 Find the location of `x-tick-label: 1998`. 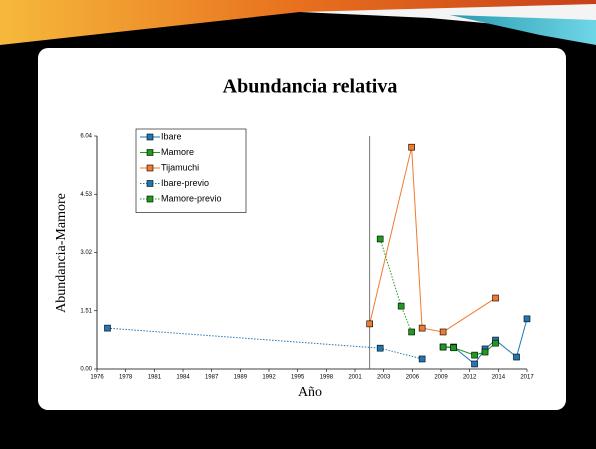

x-tick-label: 1998 is located at coordinates (327, 378).